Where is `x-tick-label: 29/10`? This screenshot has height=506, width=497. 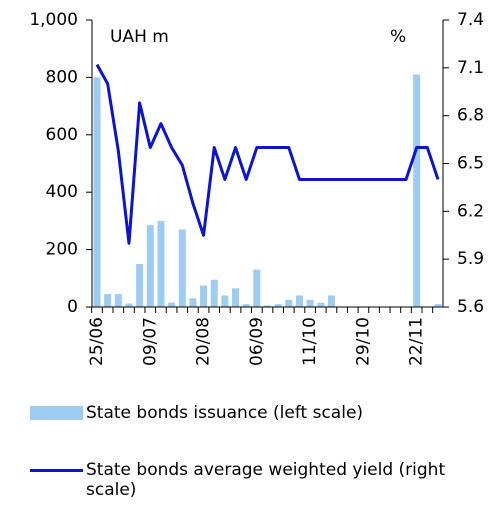 x-tick-label: 29/10 is located at coordinates (363, 341).